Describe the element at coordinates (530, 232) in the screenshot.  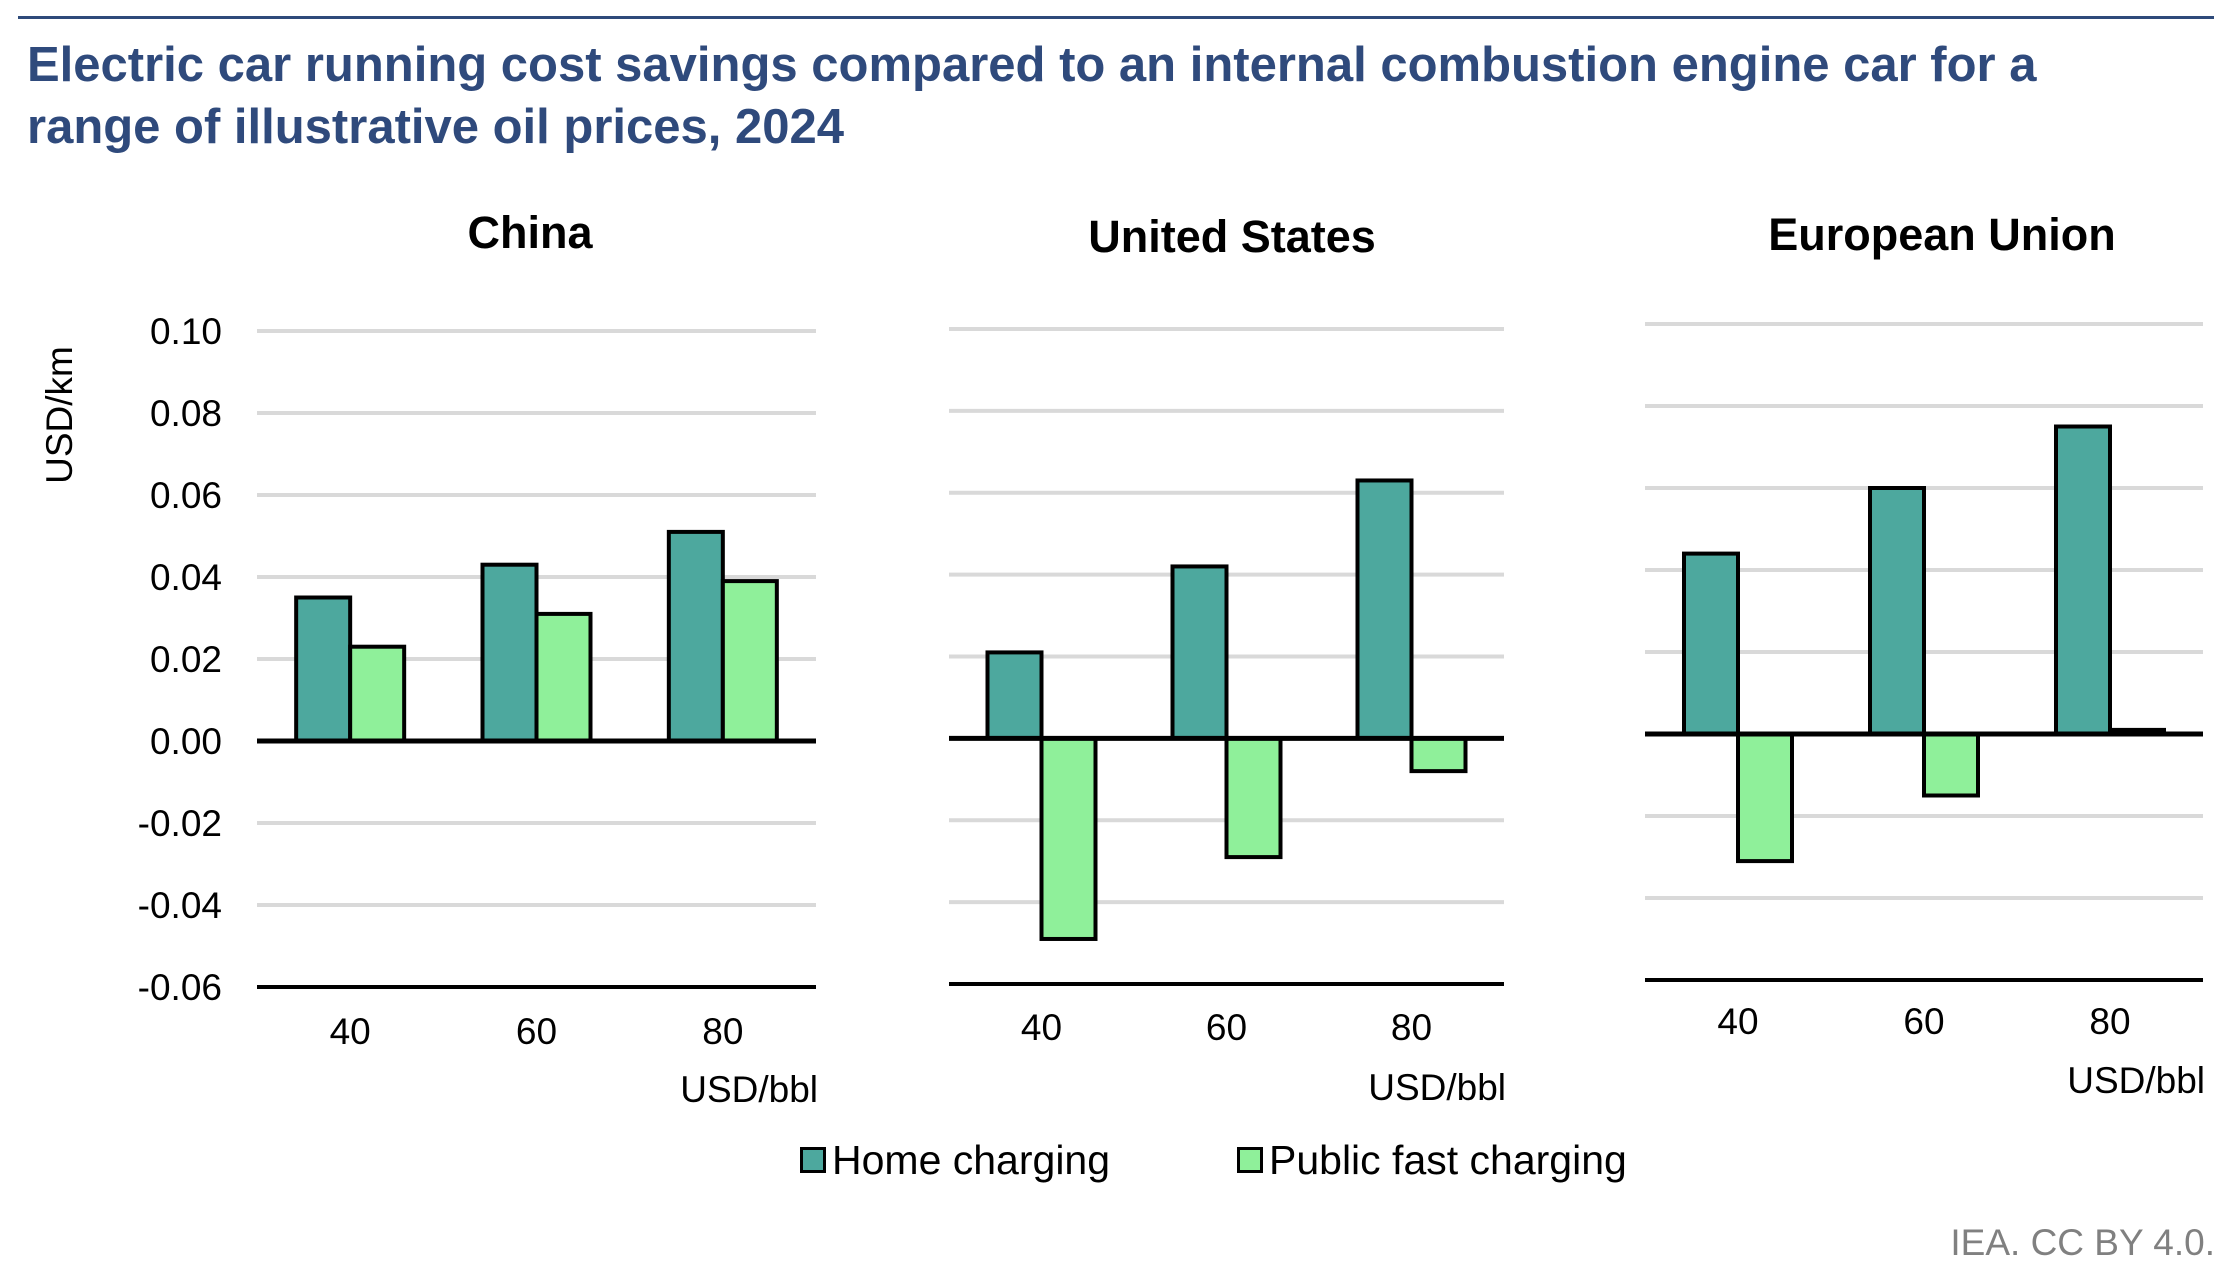
I see `panel-title-china: China` at that location.